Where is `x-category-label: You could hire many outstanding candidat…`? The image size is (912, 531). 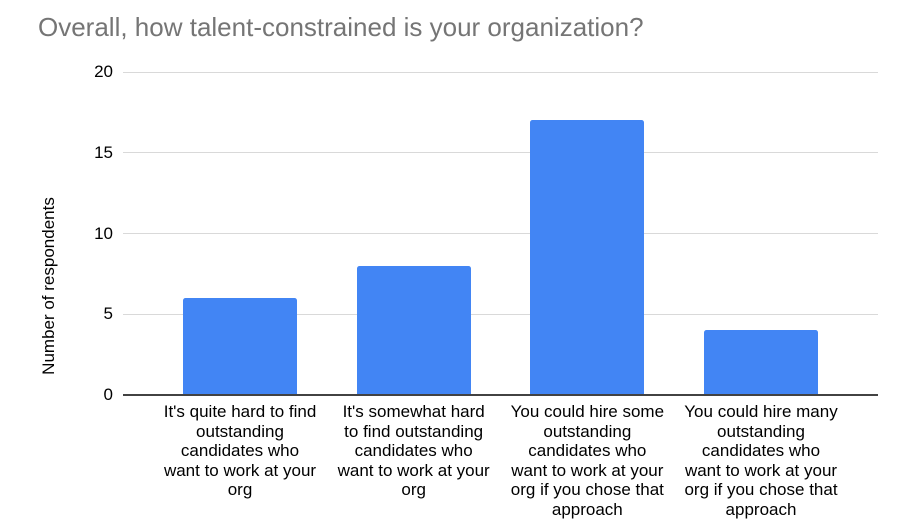
x-category-label: You could hire many outstanding candidat… is located at coordinates (761, 460).